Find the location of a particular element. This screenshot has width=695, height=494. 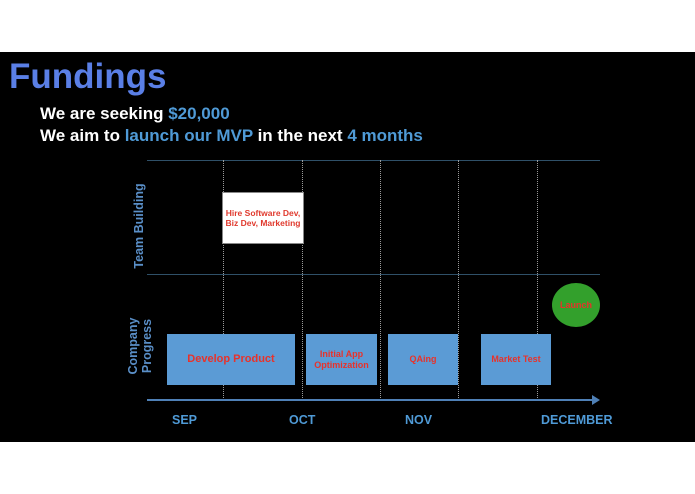

milestone-label: Launch is located at coordinates (575, 305).